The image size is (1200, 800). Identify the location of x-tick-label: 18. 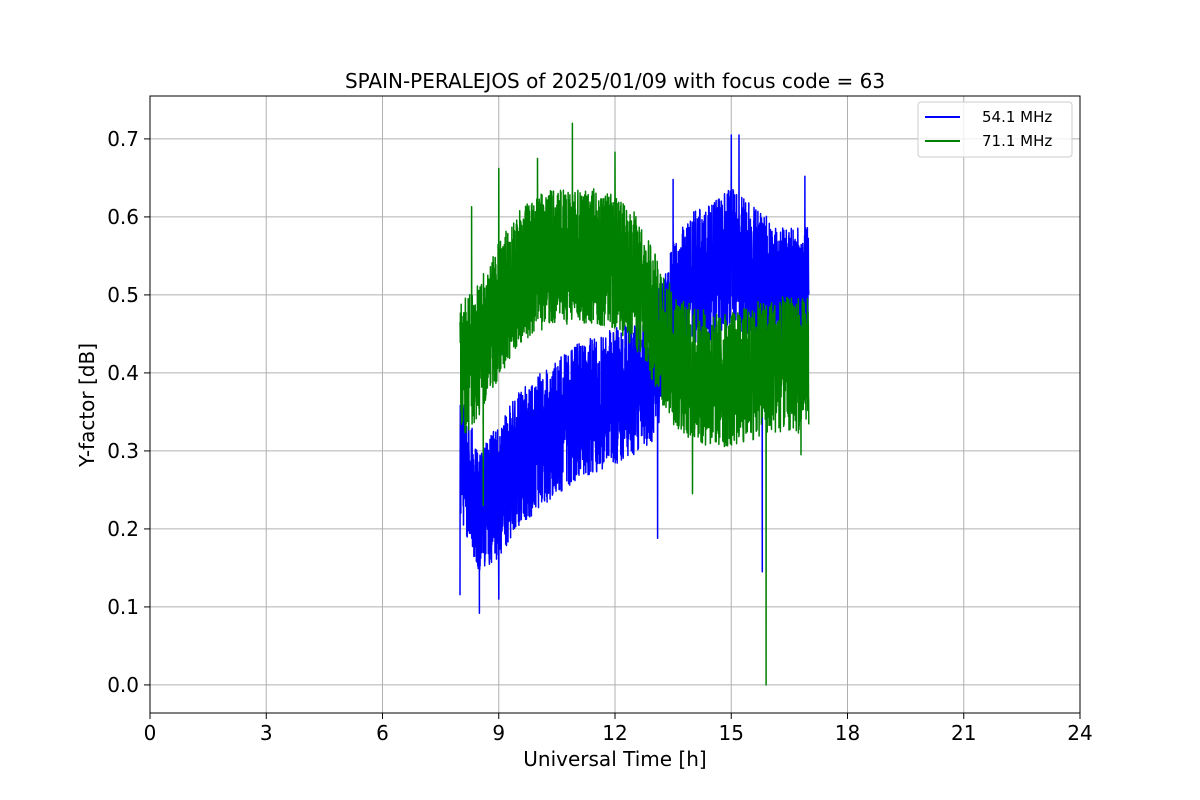
(847, 733).